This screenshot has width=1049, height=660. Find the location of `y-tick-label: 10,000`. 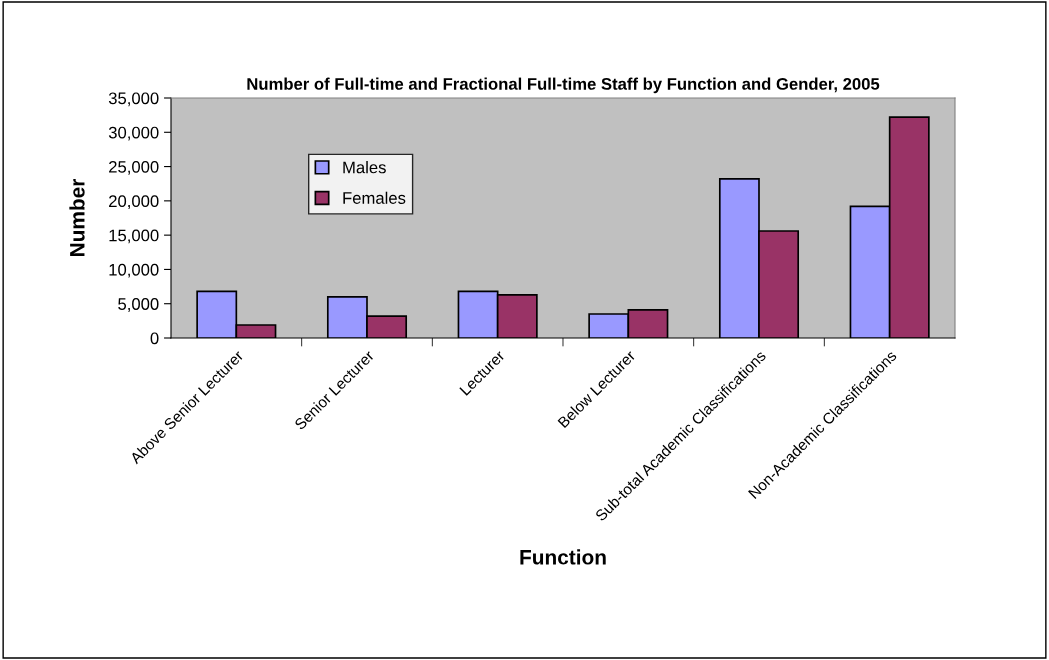

y-tick-label: 10,000 is located at coordinates (134, 270).